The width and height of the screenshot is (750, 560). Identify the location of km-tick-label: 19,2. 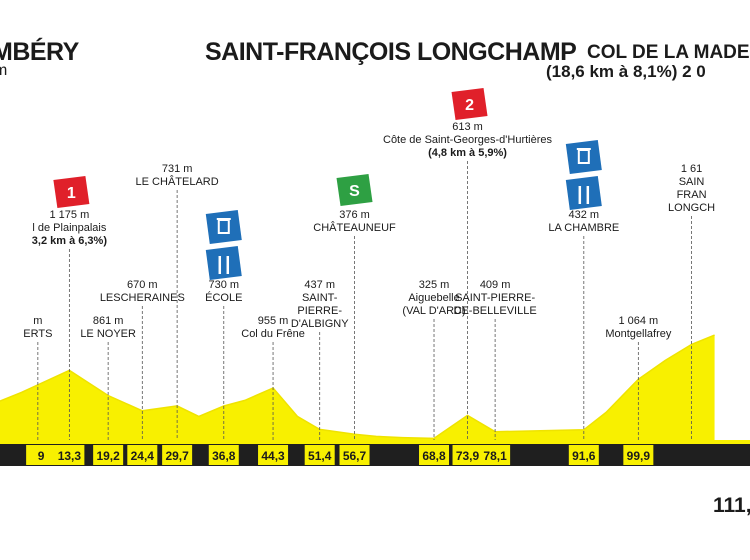
(108, 456).